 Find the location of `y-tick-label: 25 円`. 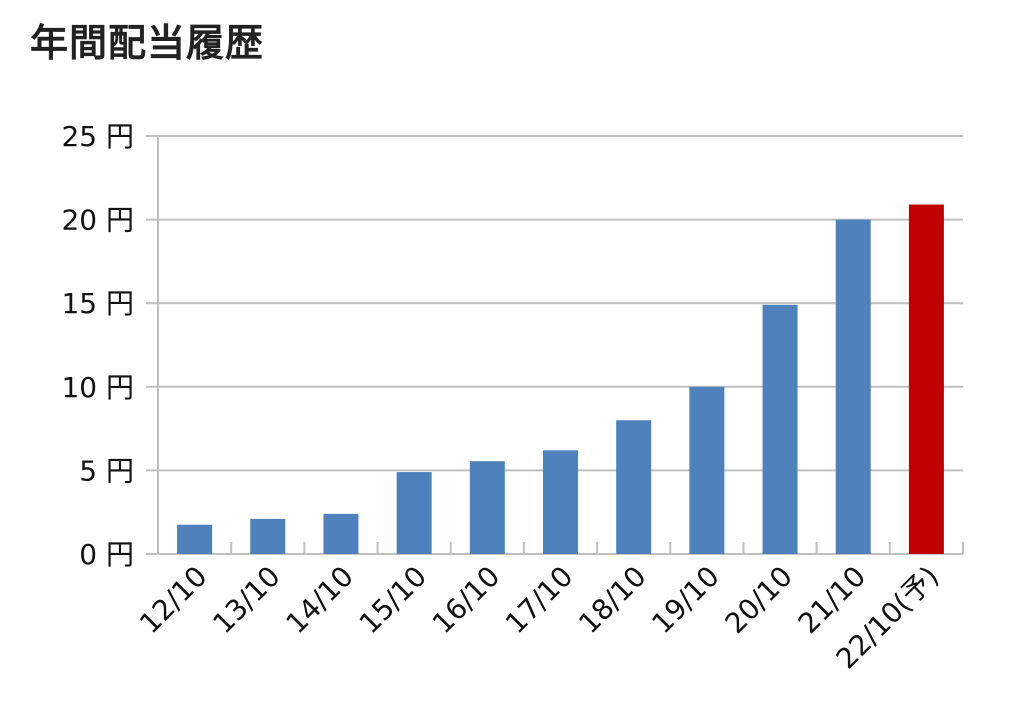

y-tick-label: 25 円 is located at coordinates (97, 136).